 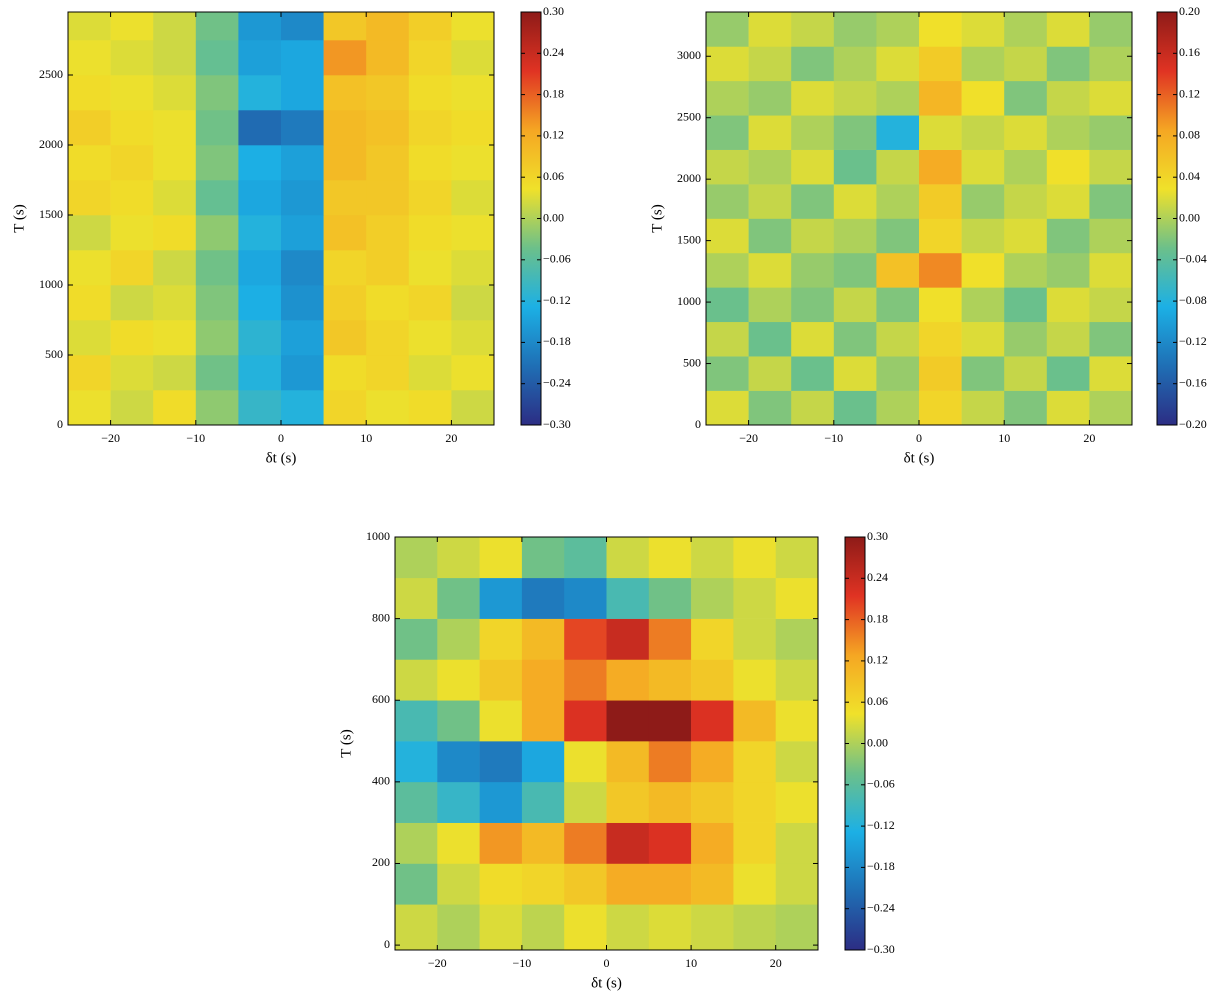 I want to click on colorbar-tick-label: −0.06, so click(x=881, y=784).